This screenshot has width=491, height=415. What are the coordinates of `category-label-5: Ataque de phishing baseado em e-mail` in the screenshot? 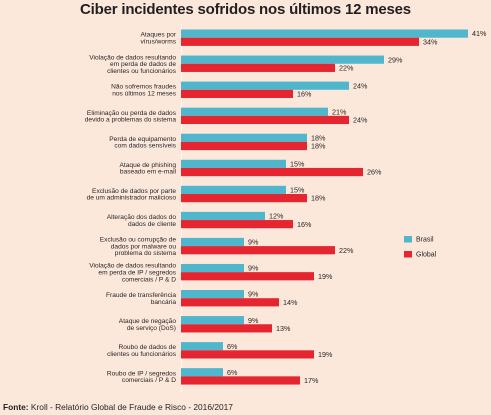 It's located at (148, 169).